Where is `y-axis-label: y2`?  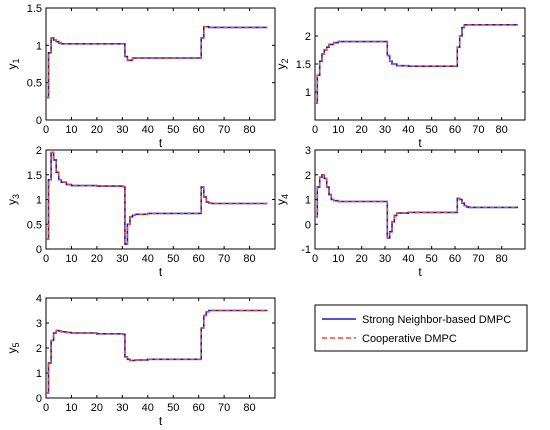
y-axis-label: y2 is located at coordinates (282, 63).